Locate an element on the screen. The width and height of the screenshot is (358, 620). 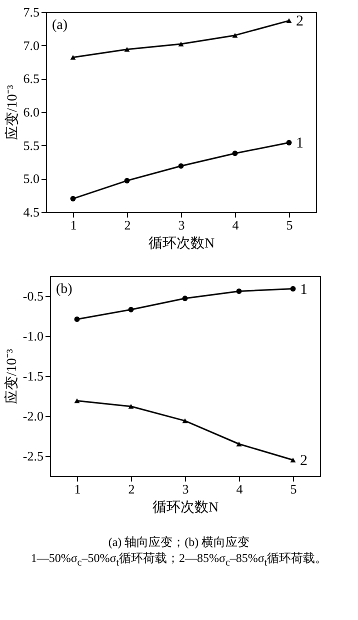
chart-title: (b) is located at coordinates (64, 289).